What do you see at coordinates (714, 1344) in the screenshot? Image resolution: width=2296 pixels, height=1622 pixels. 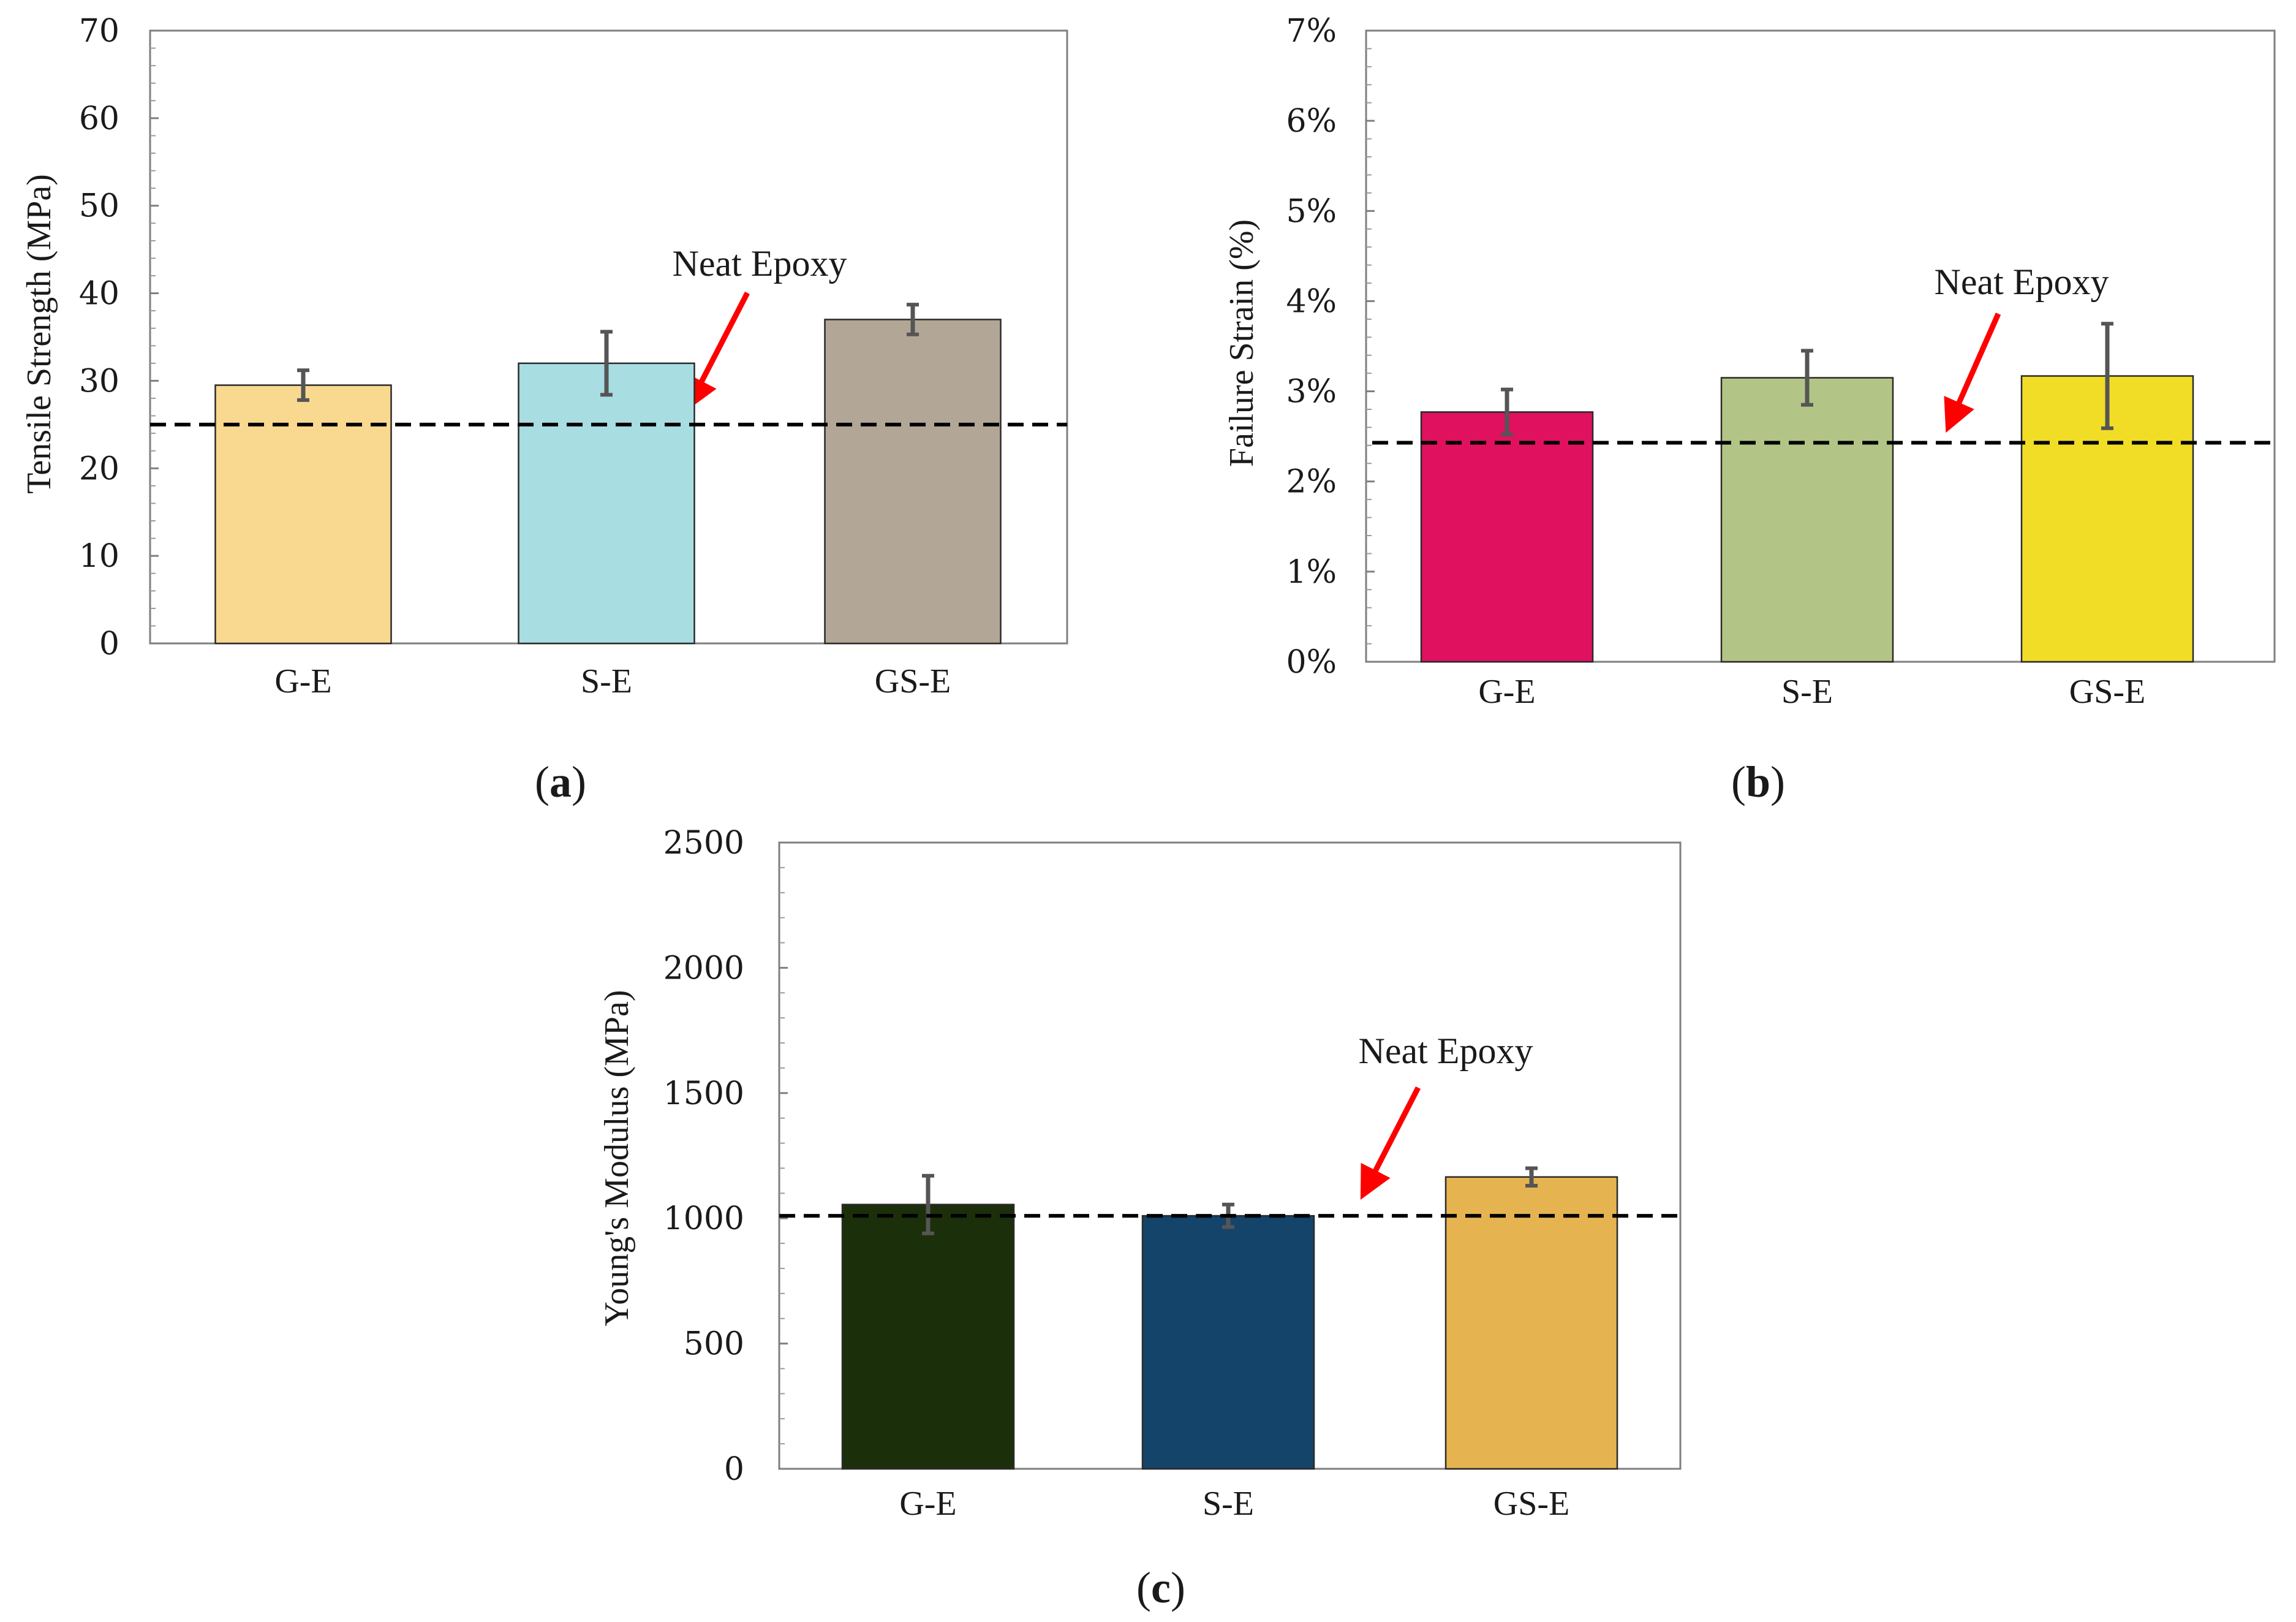 I see `panel-c-ytick-label: 500` at bounding box center [714, 1344].